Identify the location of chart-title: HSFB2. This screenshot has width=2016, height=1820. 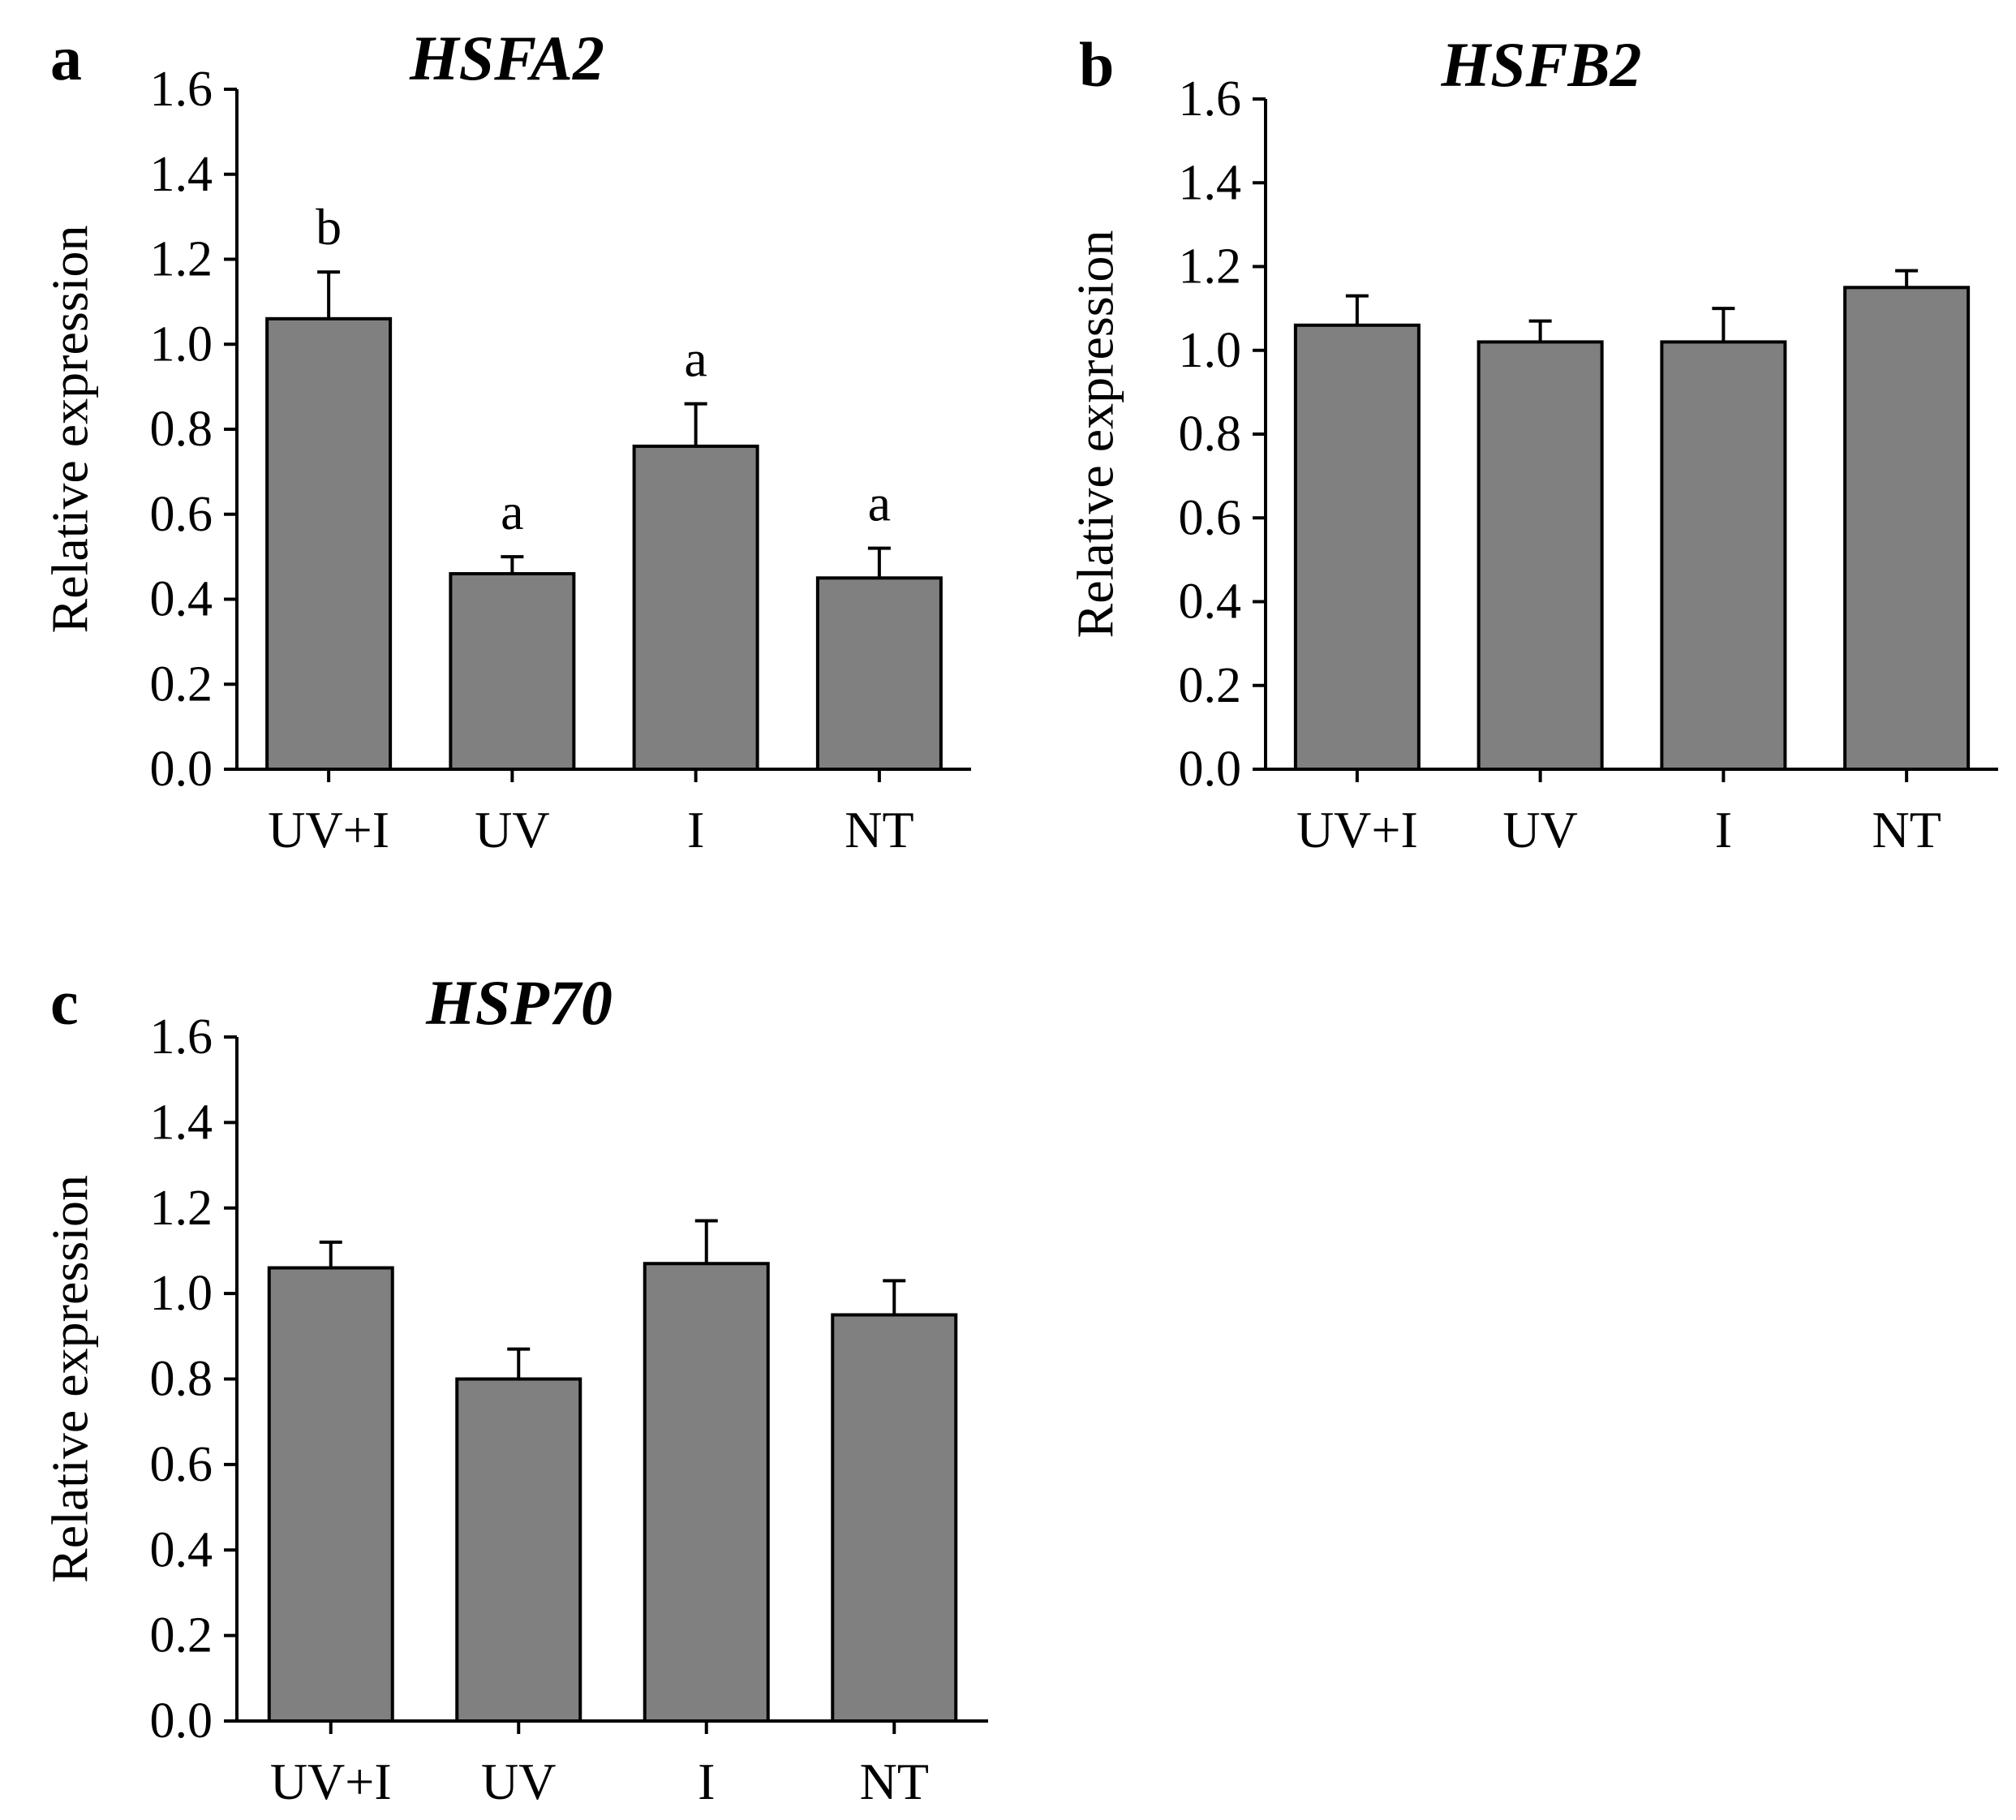
(1540, 64).